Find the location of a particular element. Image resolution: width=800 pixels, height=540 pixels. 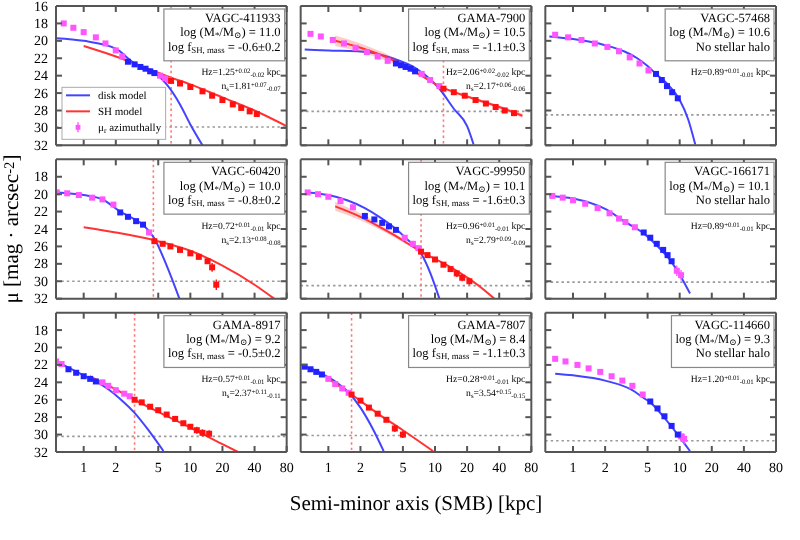

x-axis-title: Semi-minor axis (SMB) [kpc] is located at coordinates (416, 505).